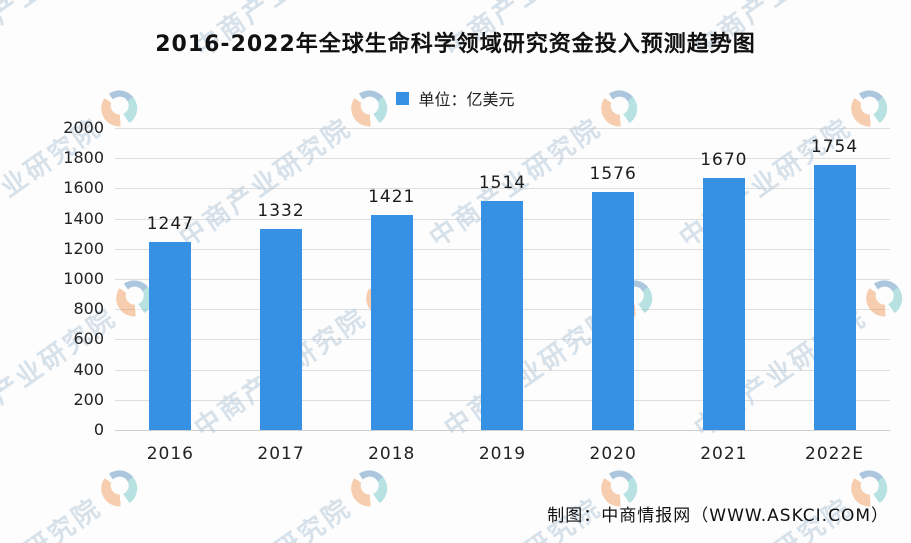 The height and width of the screenshot is (543, 911). I want to click on x-tick-label: 2021, so click(724, 454).